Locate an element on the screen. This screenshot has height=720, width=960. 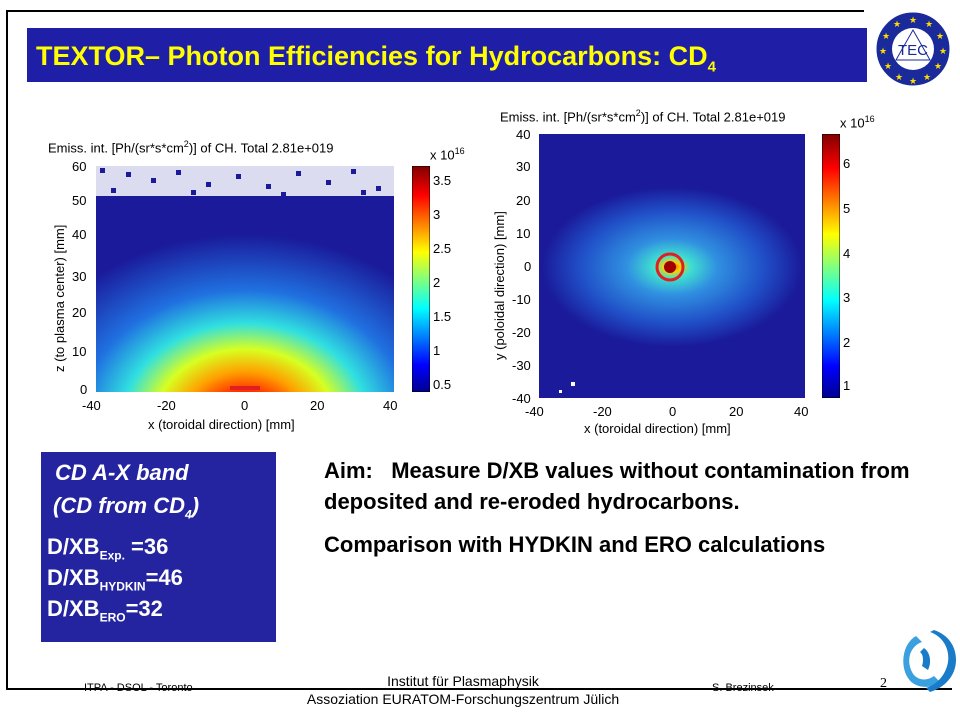
left-x-tick: 0 is located at coordinates (245, 405).